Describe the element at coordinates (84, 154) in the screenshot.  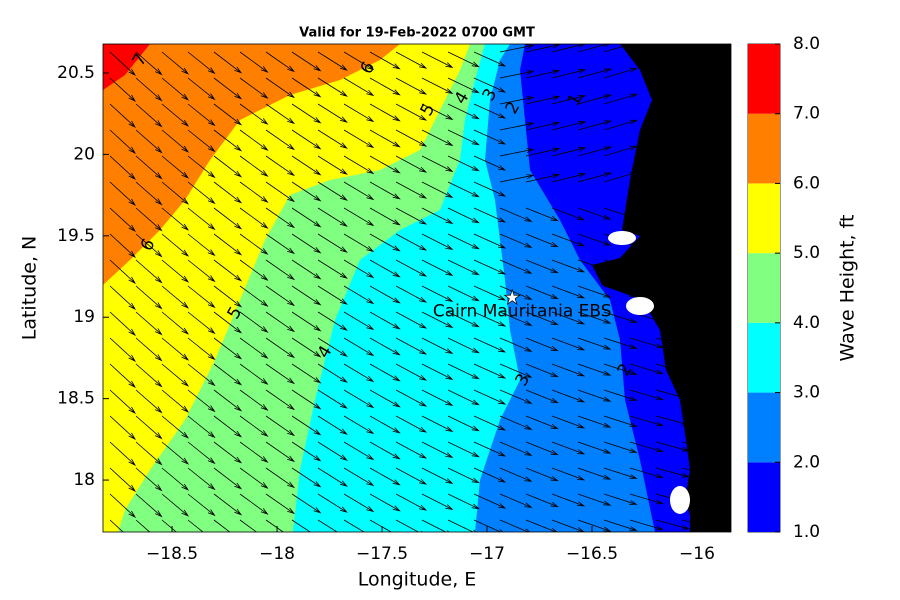
I see `y-tick-label: 20` at that location.